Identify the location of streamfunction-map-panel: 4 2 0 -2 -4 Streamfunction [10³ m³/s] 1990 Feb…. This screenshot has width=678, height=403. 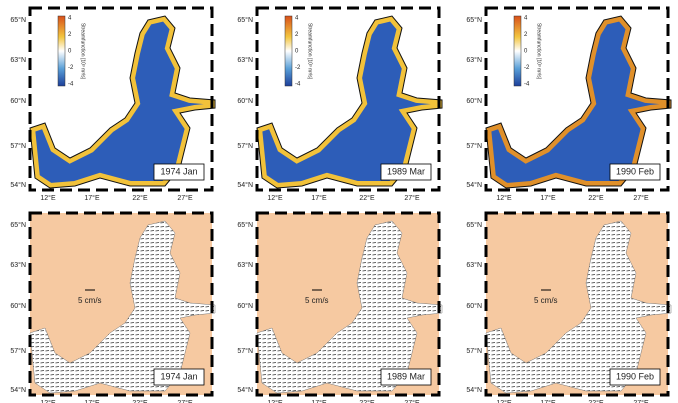
(569, 104).